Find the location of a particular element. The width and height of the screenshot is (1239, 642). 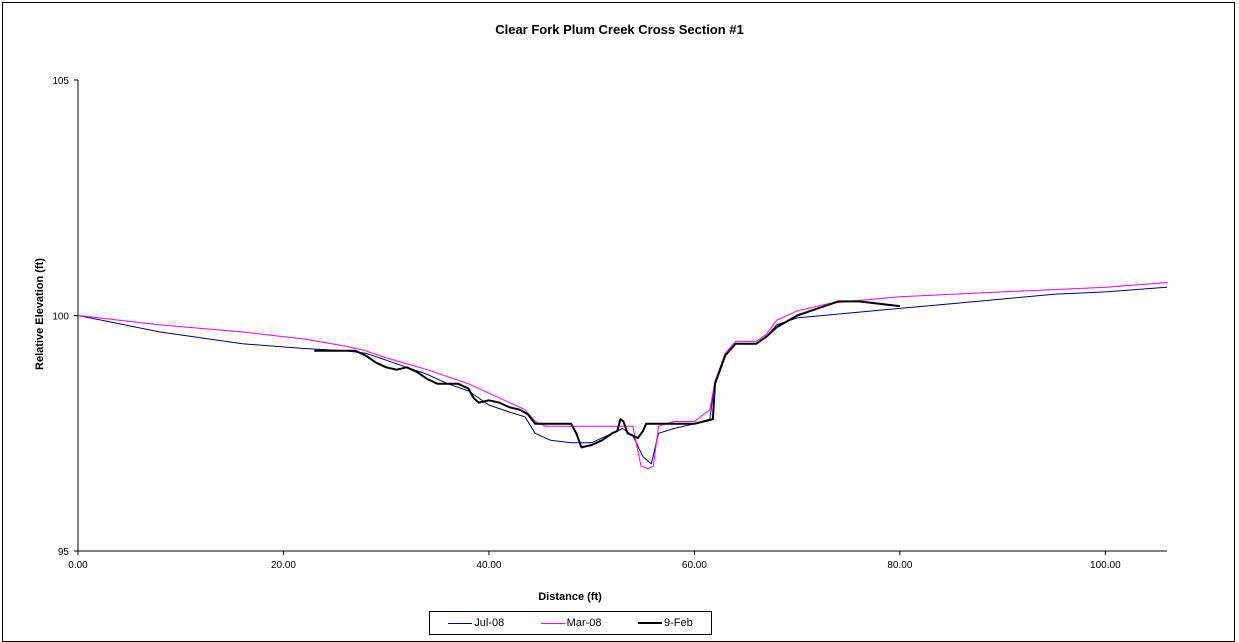

legend-item-mar-08: Mar-08 is located at coordinates (571, 623).